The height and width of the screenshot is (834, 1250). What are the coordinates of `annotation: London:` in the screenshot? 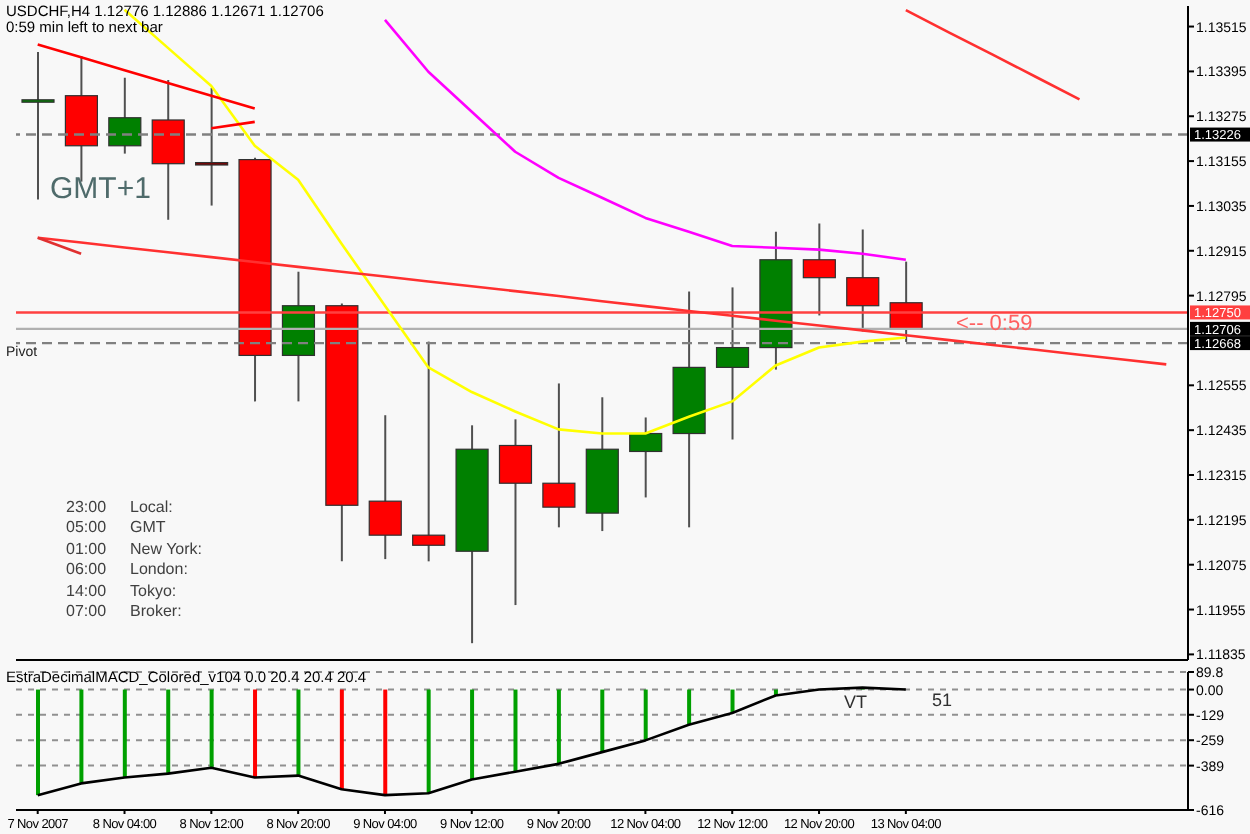 It's located at (159, 569).